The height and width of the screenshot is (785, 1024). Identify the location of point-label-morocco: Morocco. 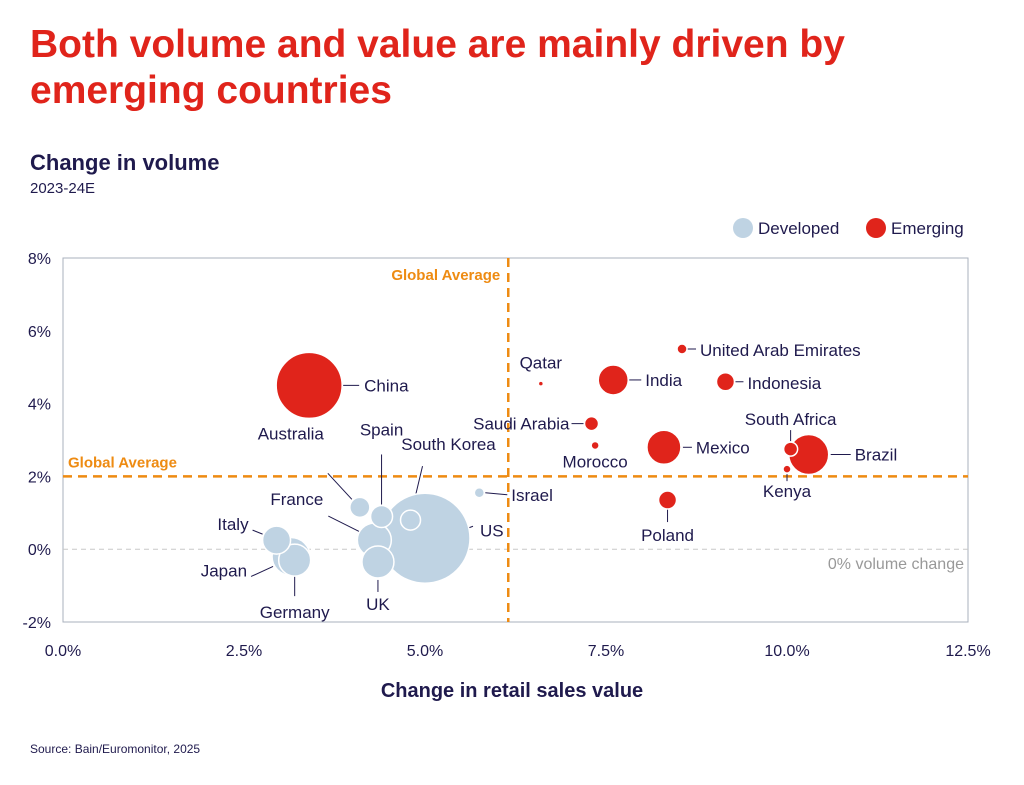
(595, 461).